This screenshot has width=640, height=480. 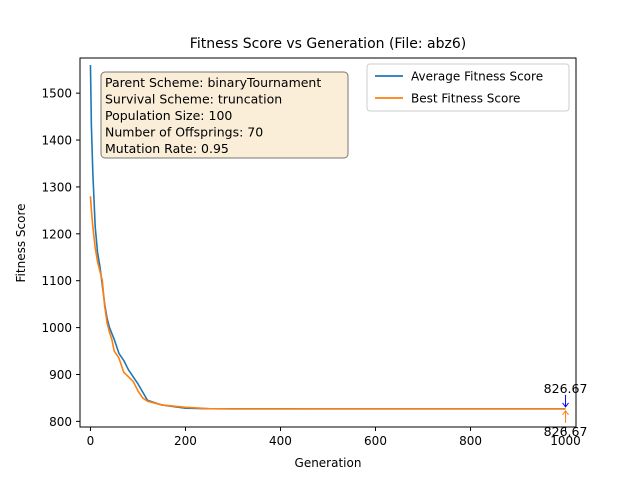 I want to click on legend-label: Average Fitness Score, so click(x=477, y=77).